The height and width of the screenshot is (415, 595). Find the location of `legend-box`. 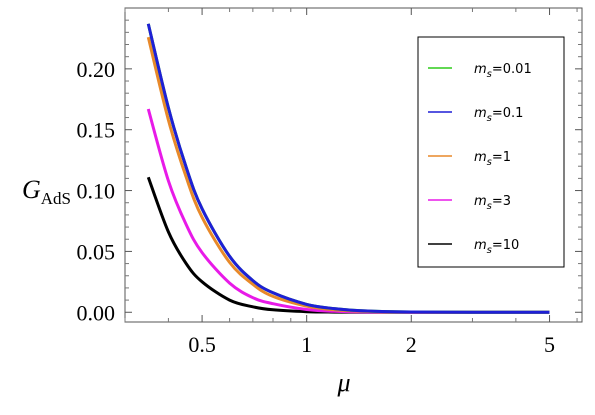

legend-box is located at coordinates (491, 152).